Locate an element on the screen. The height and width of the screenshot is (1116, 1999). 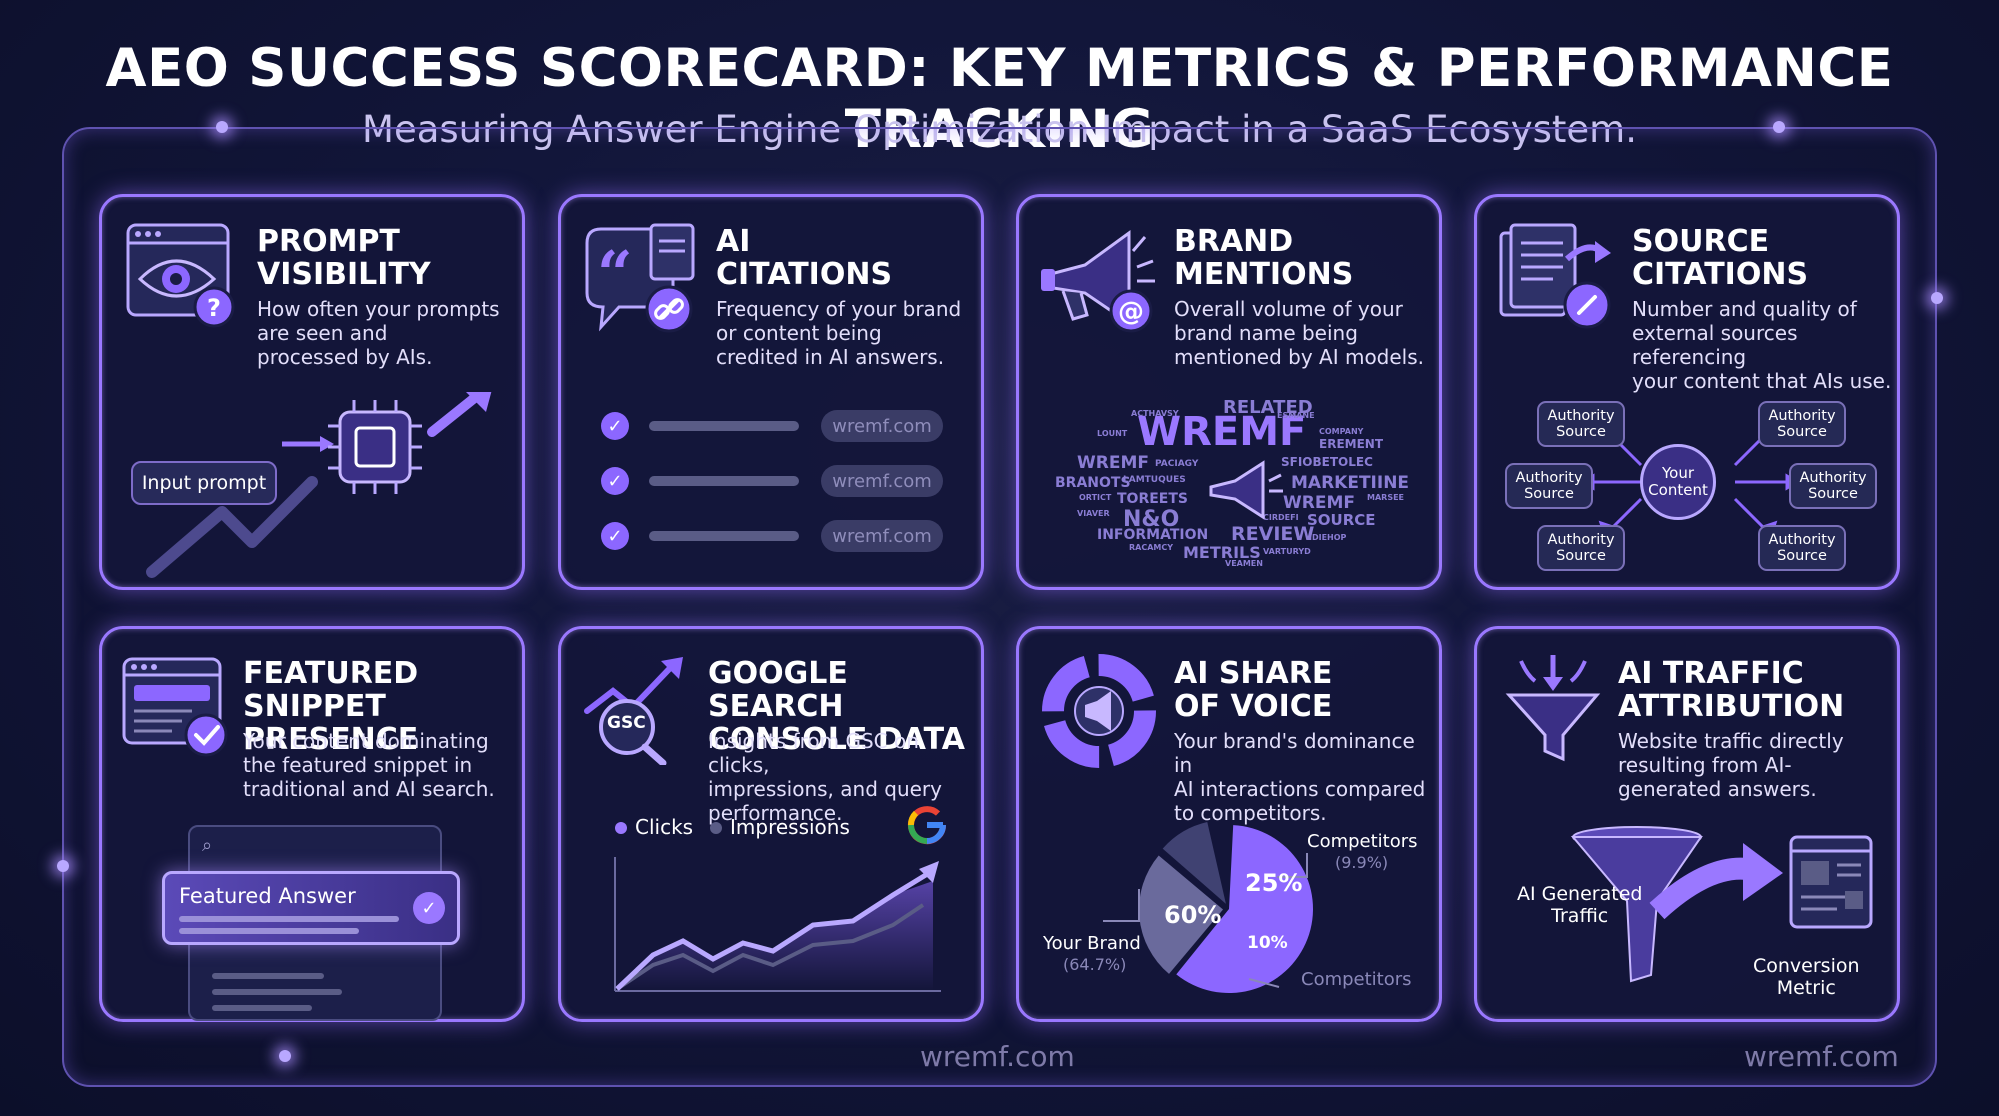
funnel-icon is located at coordinates (1553, 708).